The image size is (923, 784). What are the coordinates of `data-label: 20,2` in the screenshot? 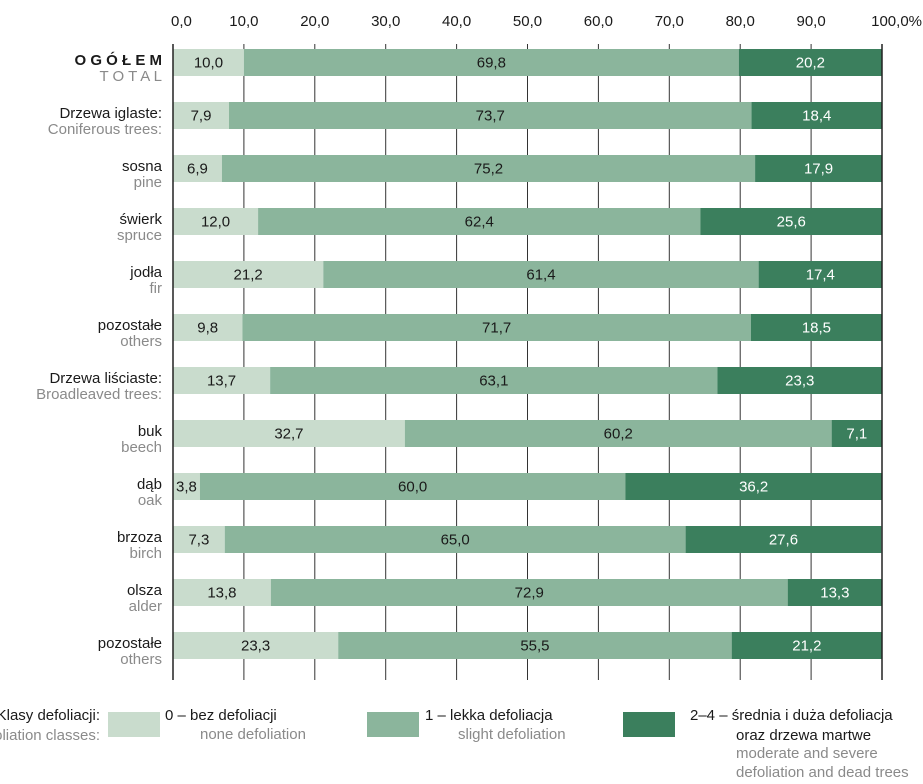 It's located at (810, 63).